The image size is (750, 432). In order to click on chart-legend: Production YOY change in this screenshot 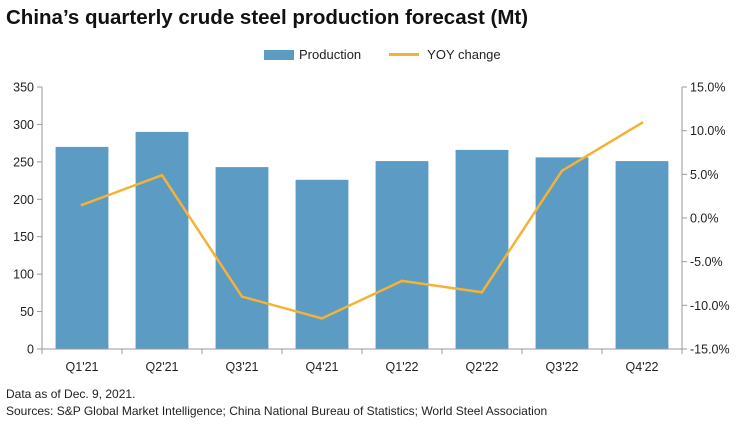, I will do `click(396, 54)`.